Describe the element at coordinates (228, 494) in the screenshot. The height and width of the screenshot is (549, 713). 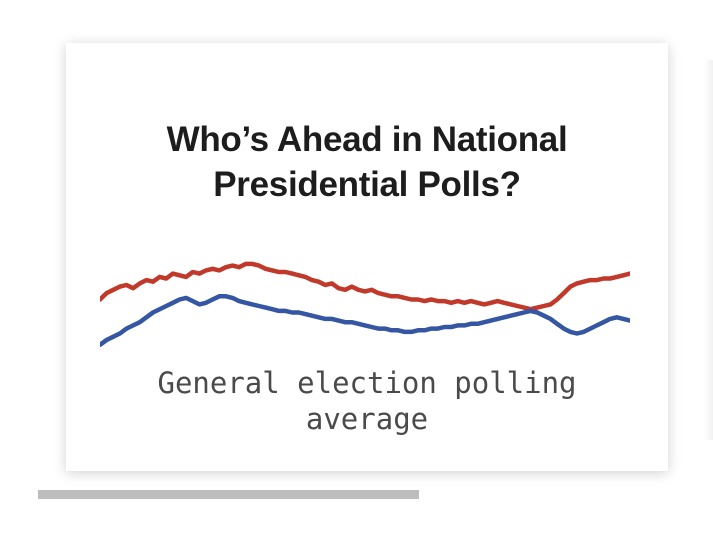
I see `scrollbar-thumb` at that location.